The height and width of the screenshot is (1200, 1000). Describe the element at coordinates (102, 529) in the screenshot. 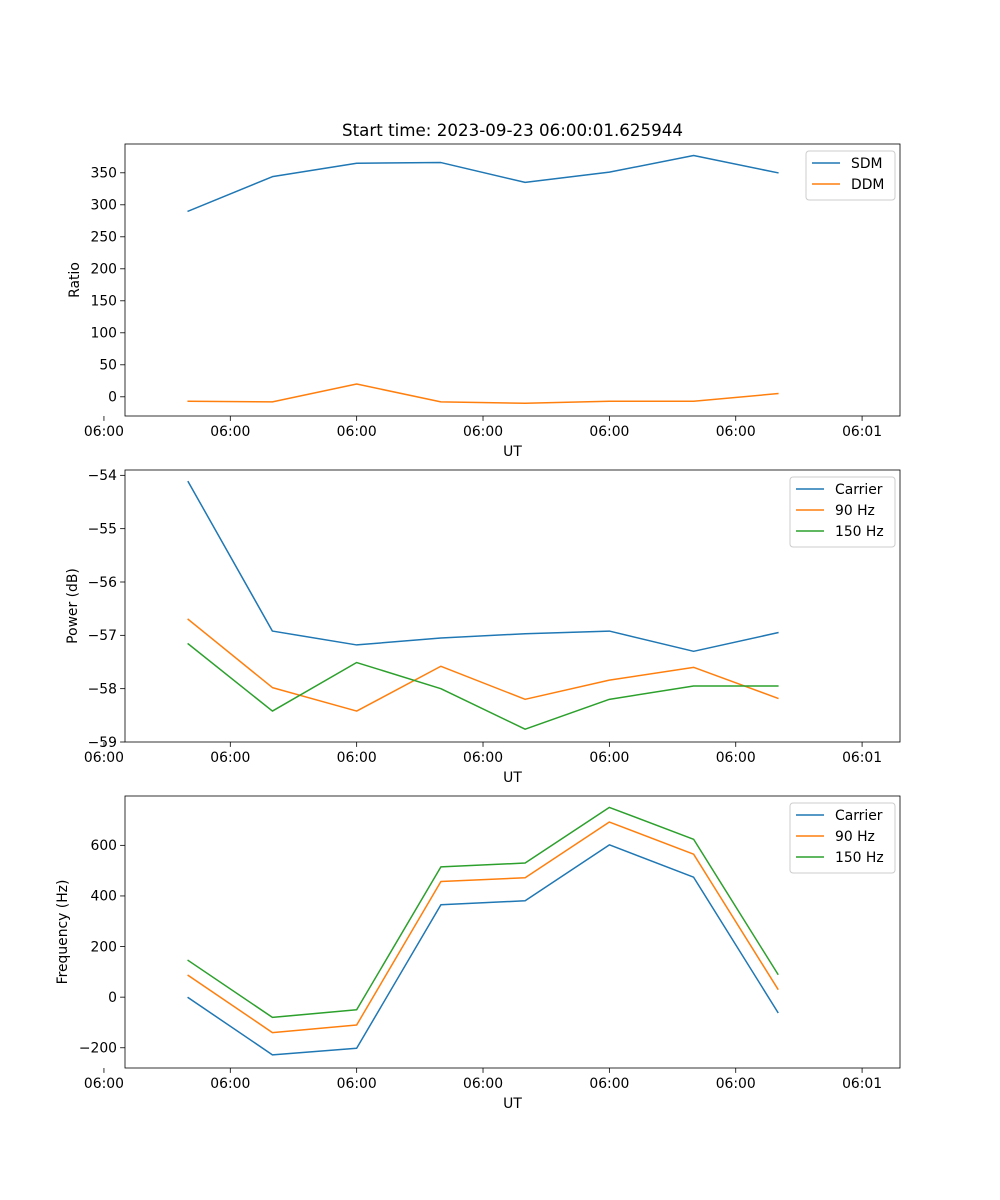

I see `y-tick-label: −55` at that location.